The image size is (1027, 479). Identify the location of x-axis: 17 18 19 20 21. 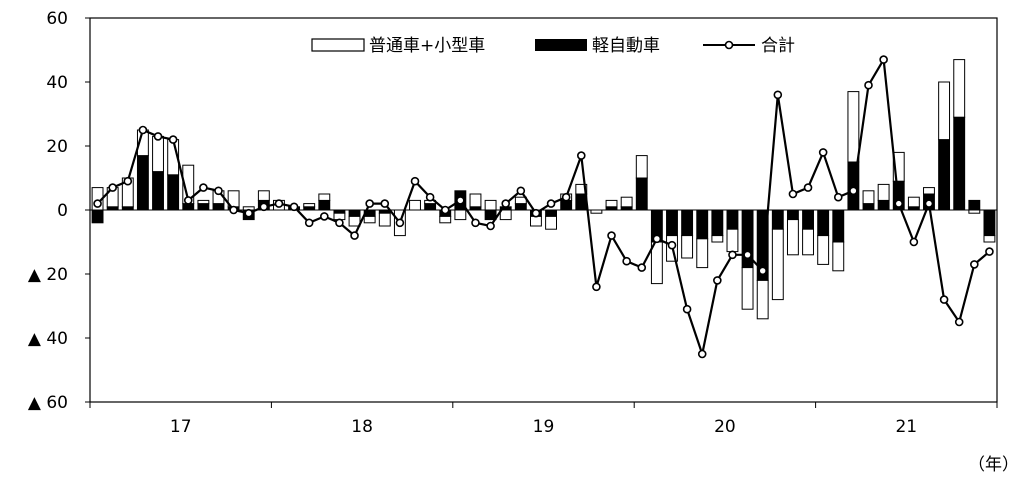
(543, 419).